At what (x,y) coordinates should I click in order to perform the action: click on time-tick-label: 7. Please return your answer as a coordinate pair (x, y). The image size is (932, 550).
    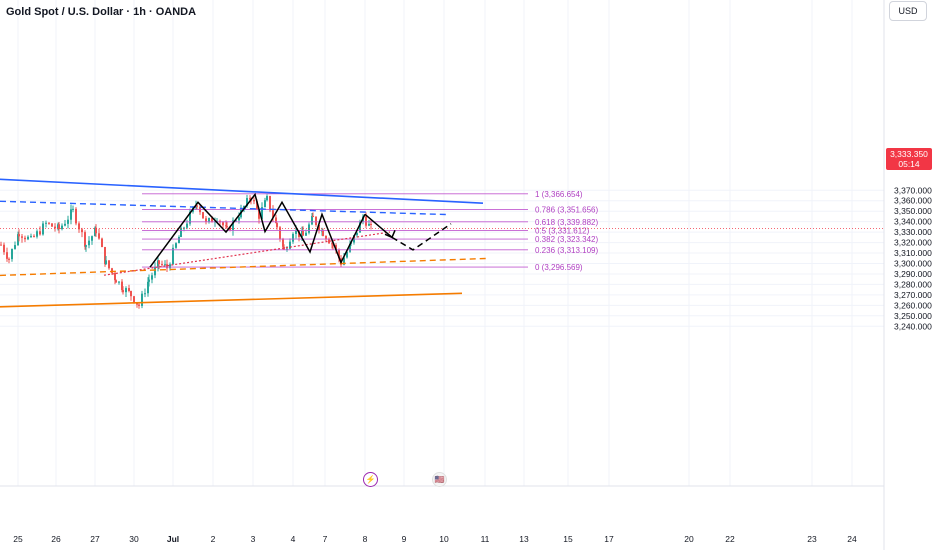
    Looking at the image, I should click on (325, 539).